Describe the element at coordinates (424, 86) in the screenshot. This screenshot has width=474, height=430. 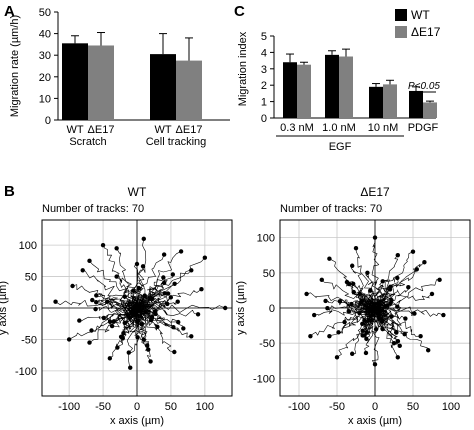
I see `significance-annotation: P<0.05` at that location.